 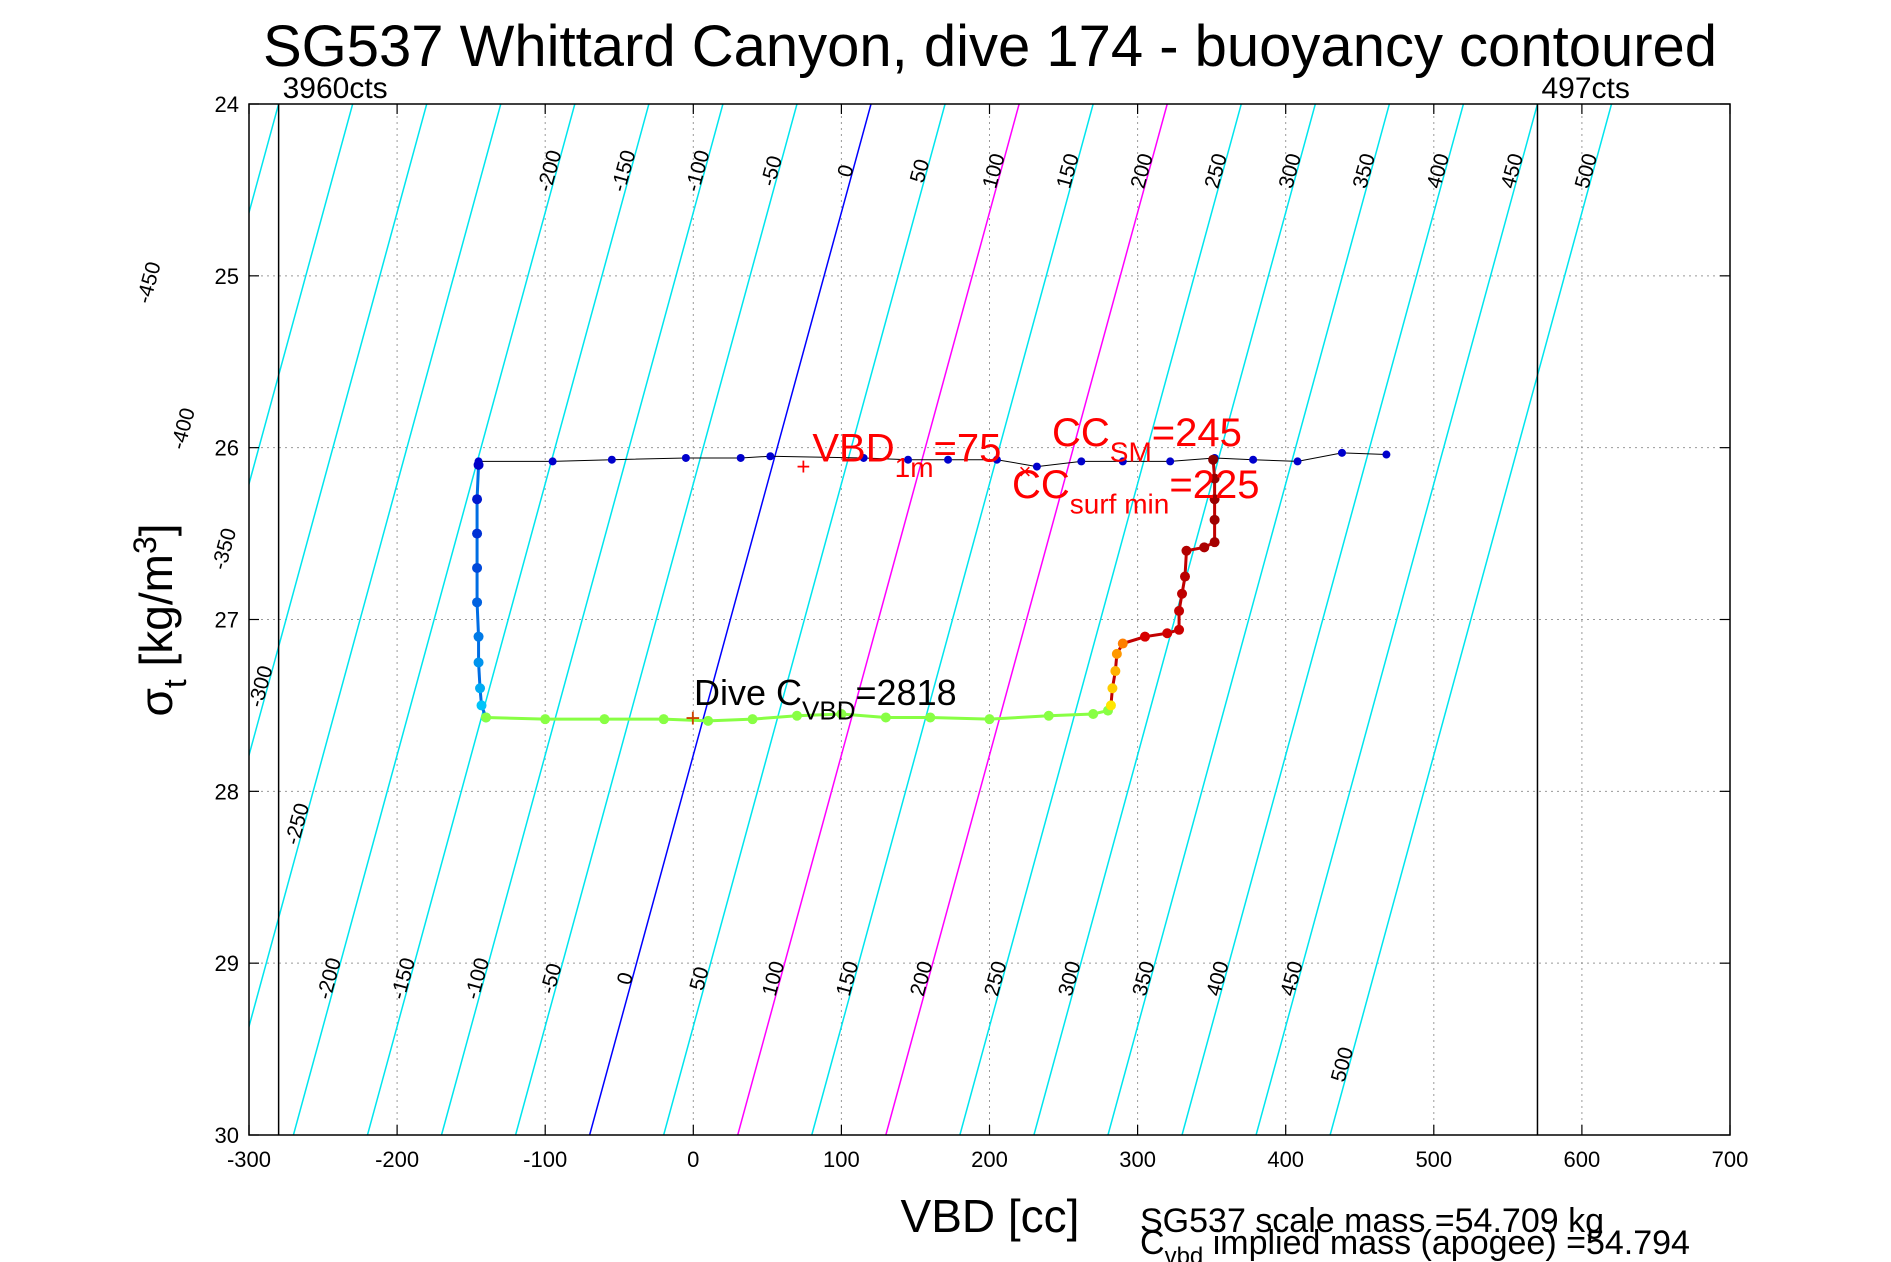 I want to click on cc-sm-label-main: CC, so click(x=1081, y=433).